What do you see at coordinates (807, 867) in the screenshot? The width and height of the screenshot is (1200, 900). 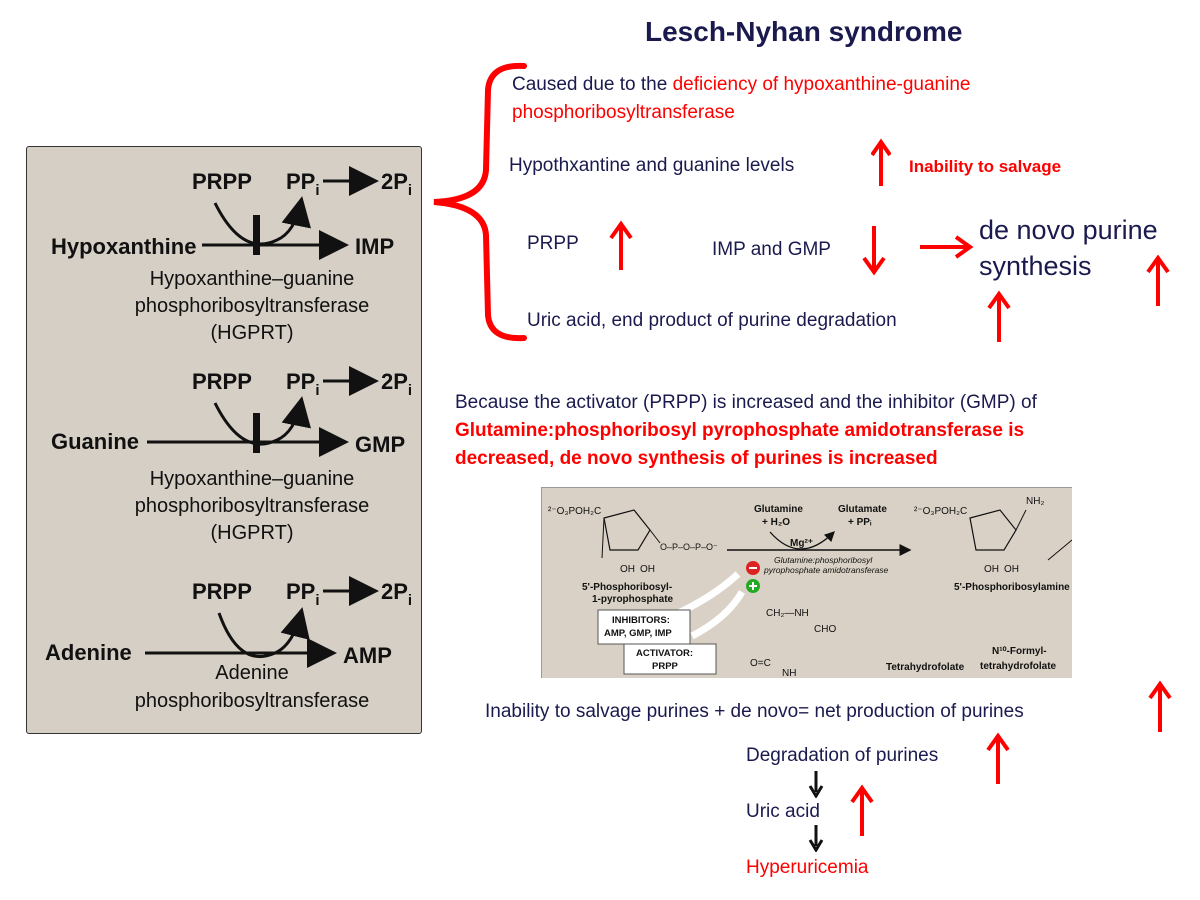 I see `hyperuricemia-text: Hyperuricemia` at bounding box center [807, 867].